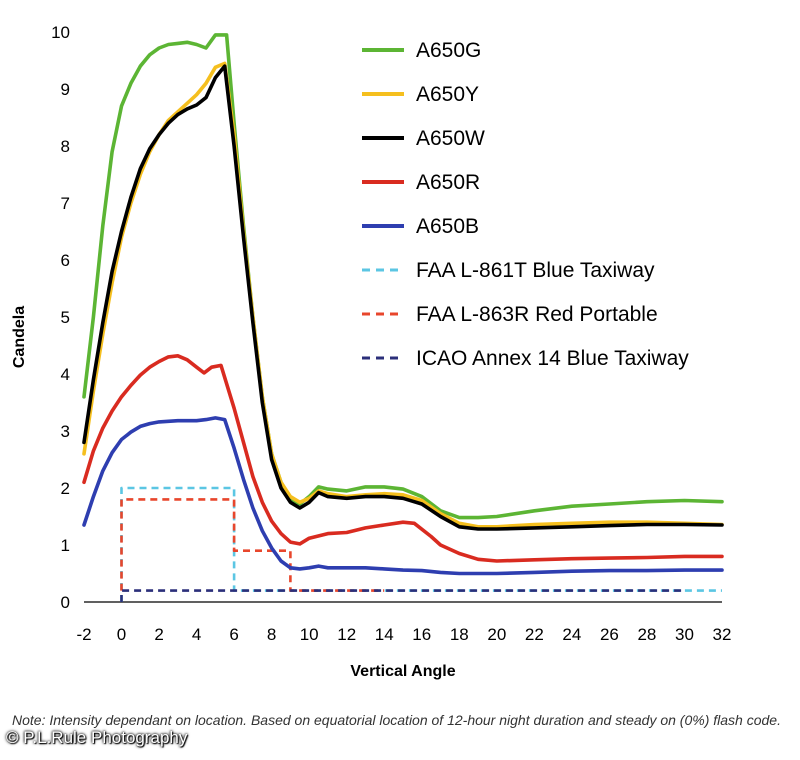  Describe the element at coordinates (83, 634) in the screenshot. I see `x-tick-label: -2` at that location.